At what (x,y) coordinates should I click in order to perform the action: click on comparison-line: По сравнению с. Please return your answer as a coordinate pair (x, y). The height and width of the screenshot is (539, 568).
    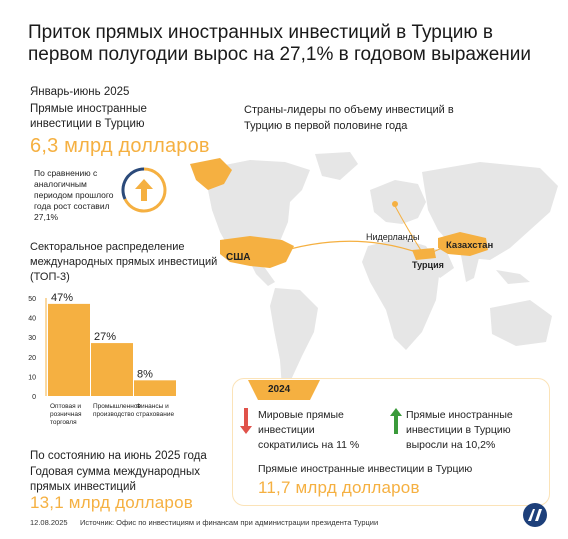
    Looking at the image, I should click on (66, 173).